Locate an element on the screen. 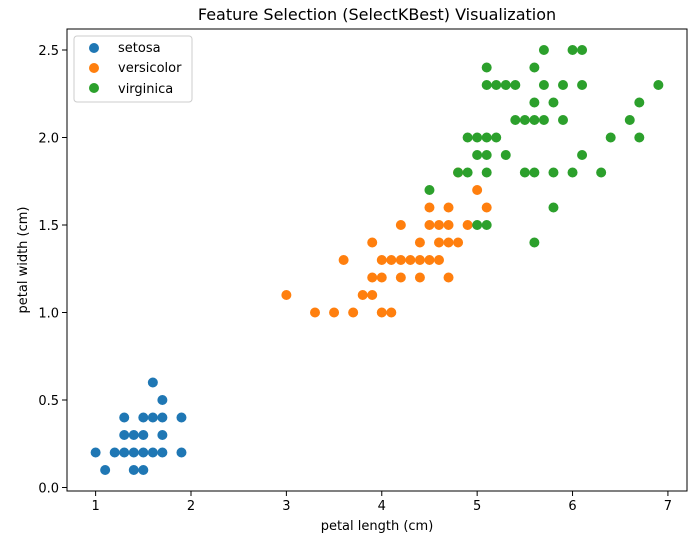 Image resolution: width=695 pixels, height=543 pixels. legend-label-virginica: virginica is located at coordinates (145, 89).